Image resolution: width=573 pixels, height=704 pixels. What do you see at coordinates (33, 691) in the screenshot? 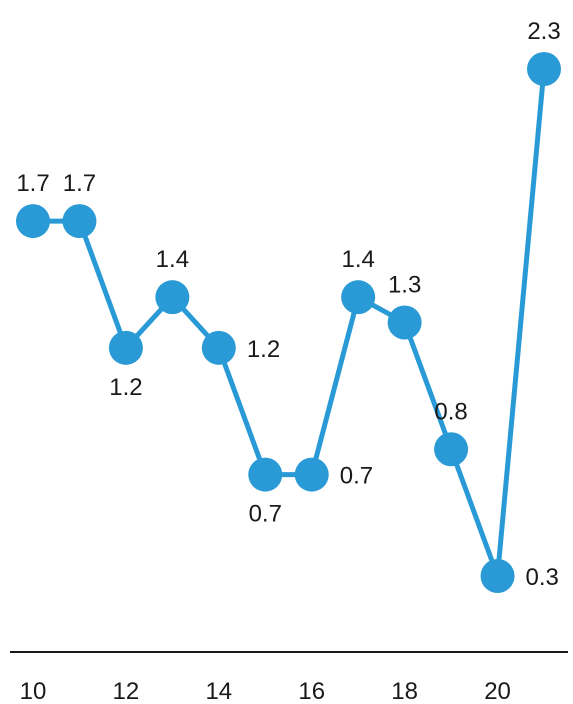
I see `x-tick-label: 10` at bounding box center [33, 691].